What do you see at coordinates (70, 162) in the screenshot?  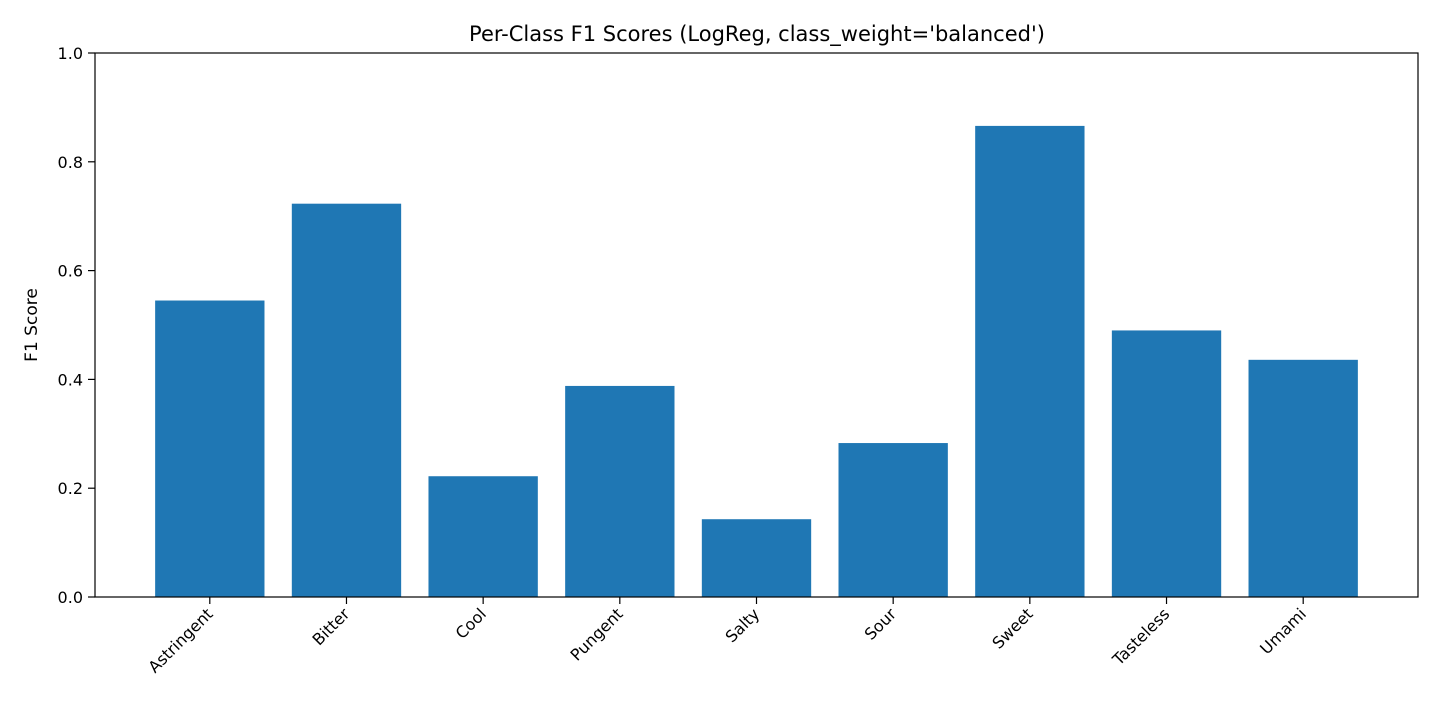 I see `y-tick-label: 0.8` at bounding box center [70, 162].